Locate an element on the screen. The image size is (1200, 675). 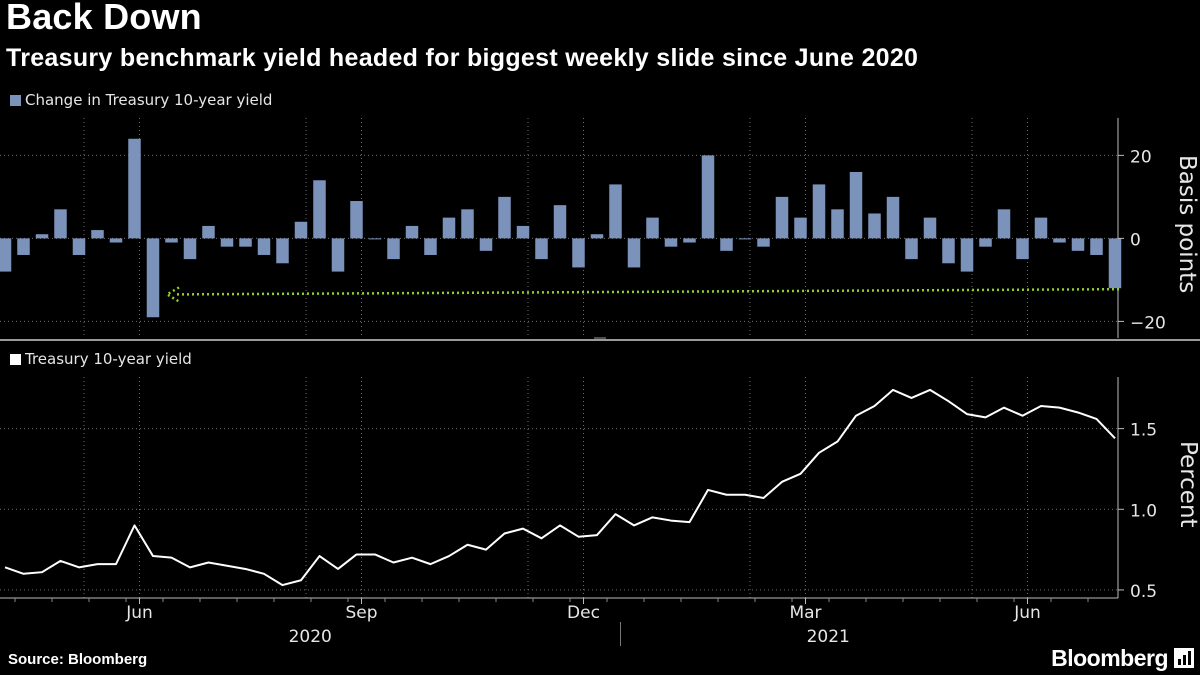
line-legend-swatch is located at coordinates (15, 359).